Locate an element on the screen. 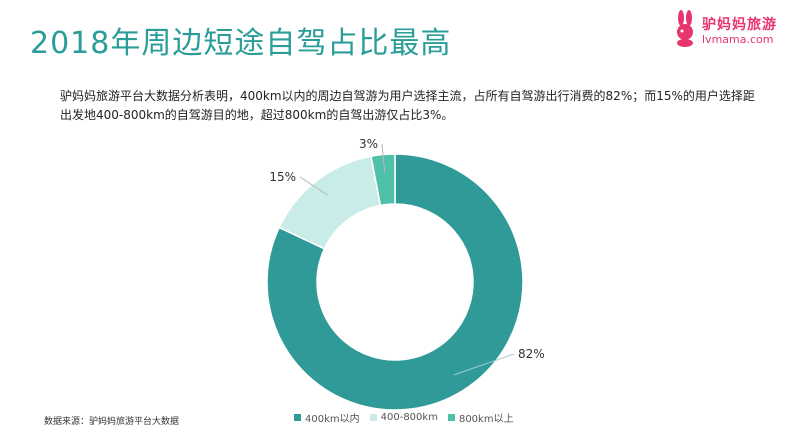 This screenshot has width=800, height=447. legend-item-3: 800km以上 is located at coordinates (480, 417).